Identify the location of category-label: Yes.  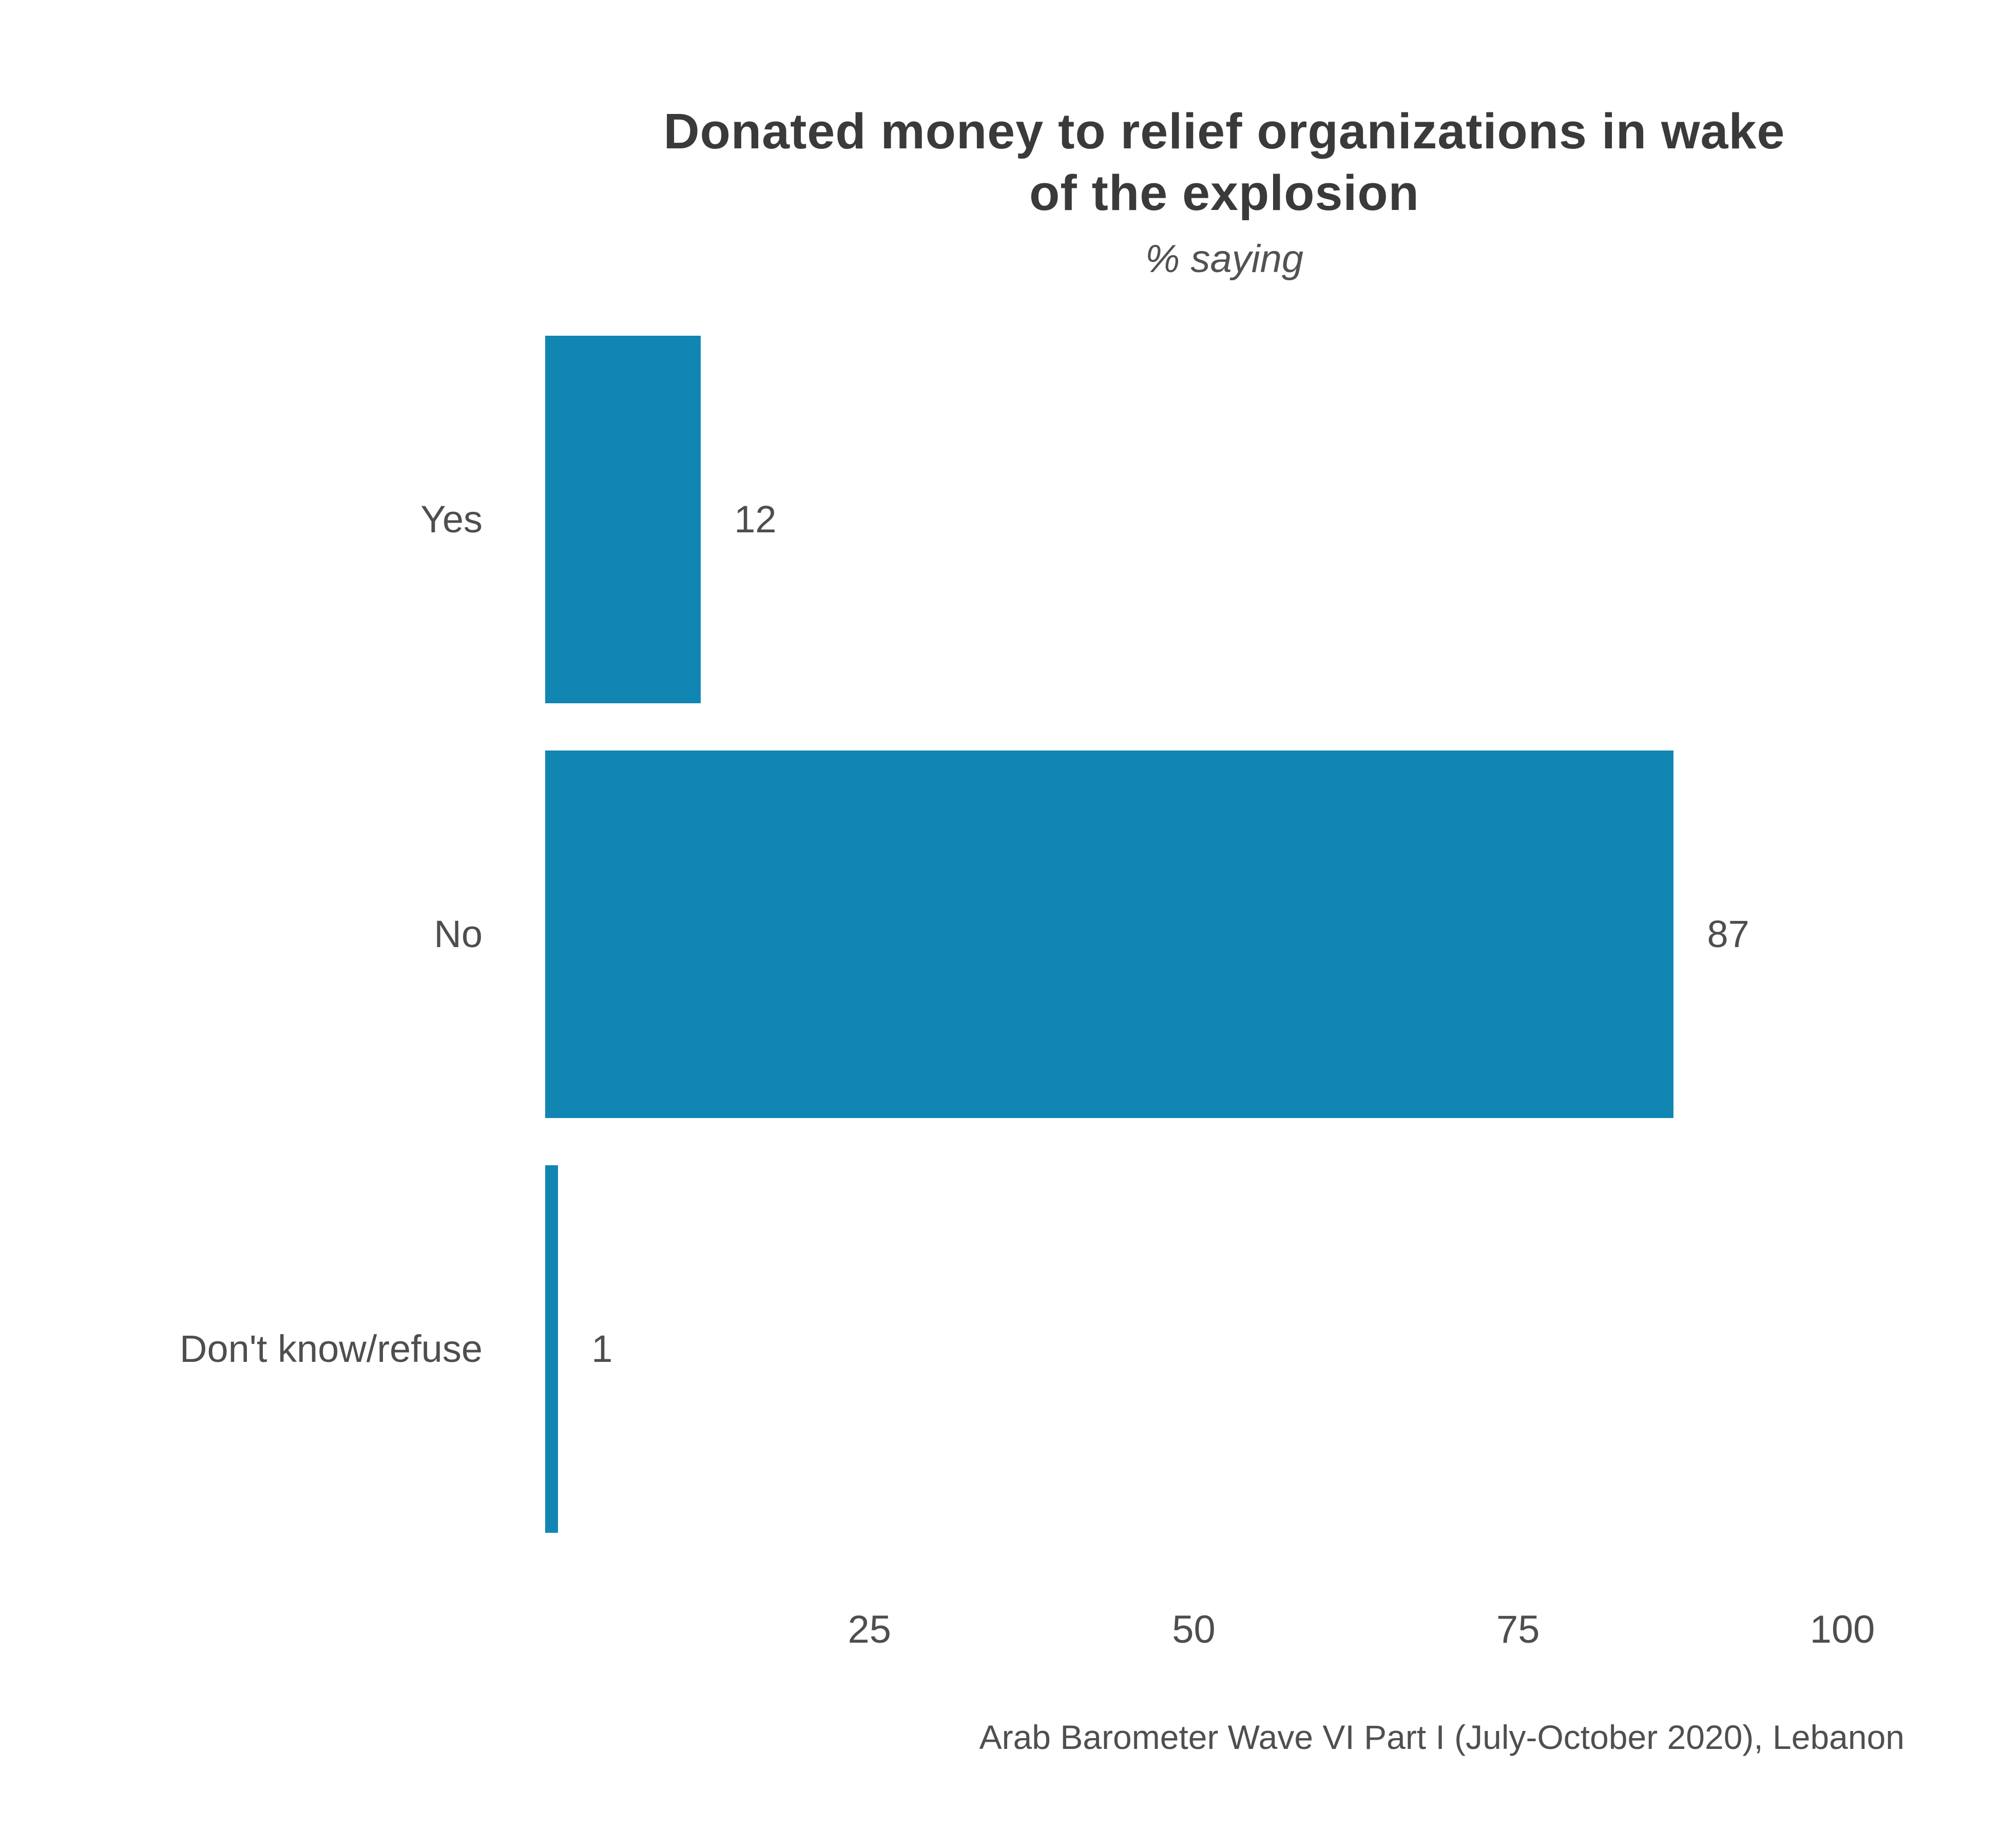
(451, 519).